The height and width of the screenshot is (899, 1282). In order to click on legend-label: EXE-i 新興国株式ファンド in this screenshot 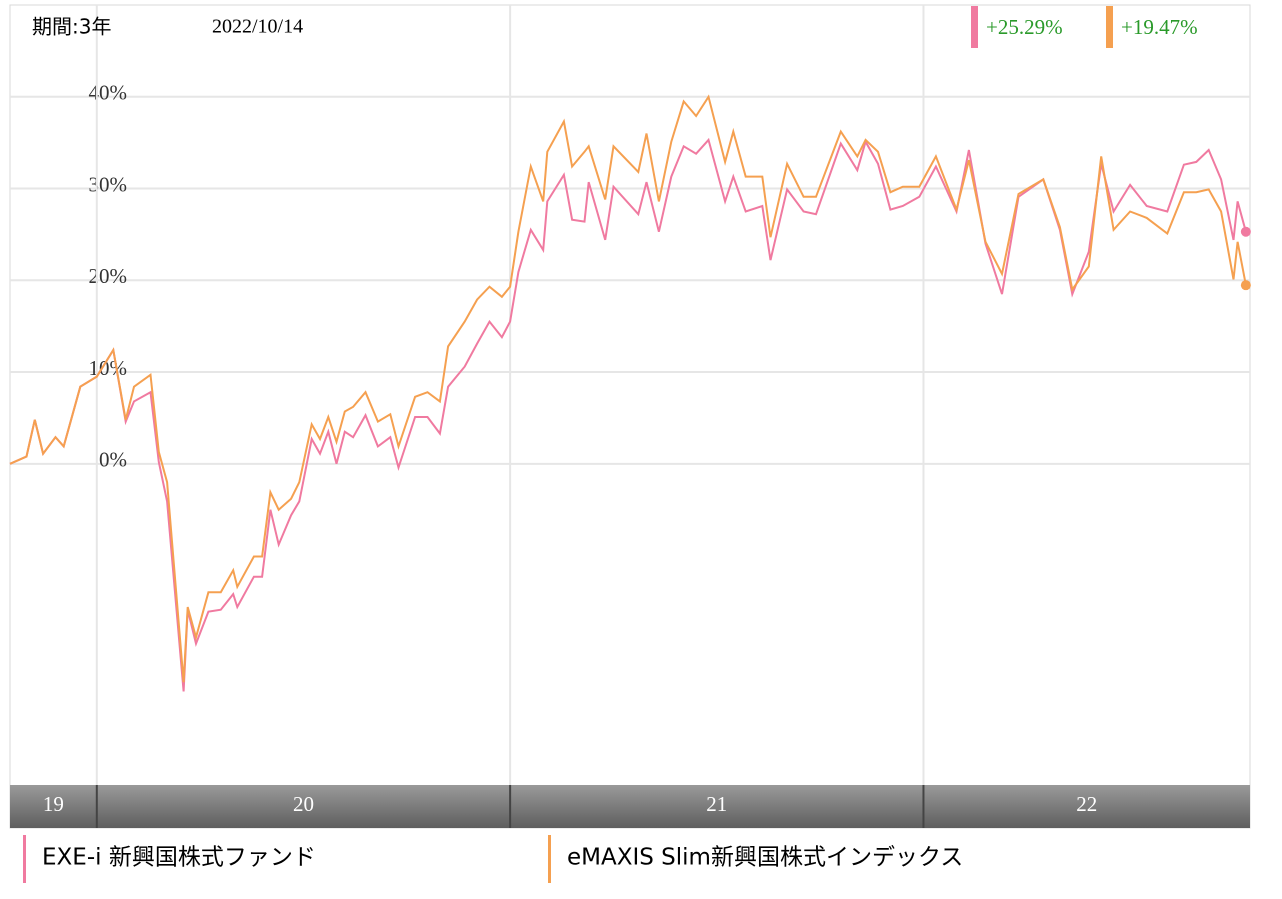, I will do `click(179, 858)`.